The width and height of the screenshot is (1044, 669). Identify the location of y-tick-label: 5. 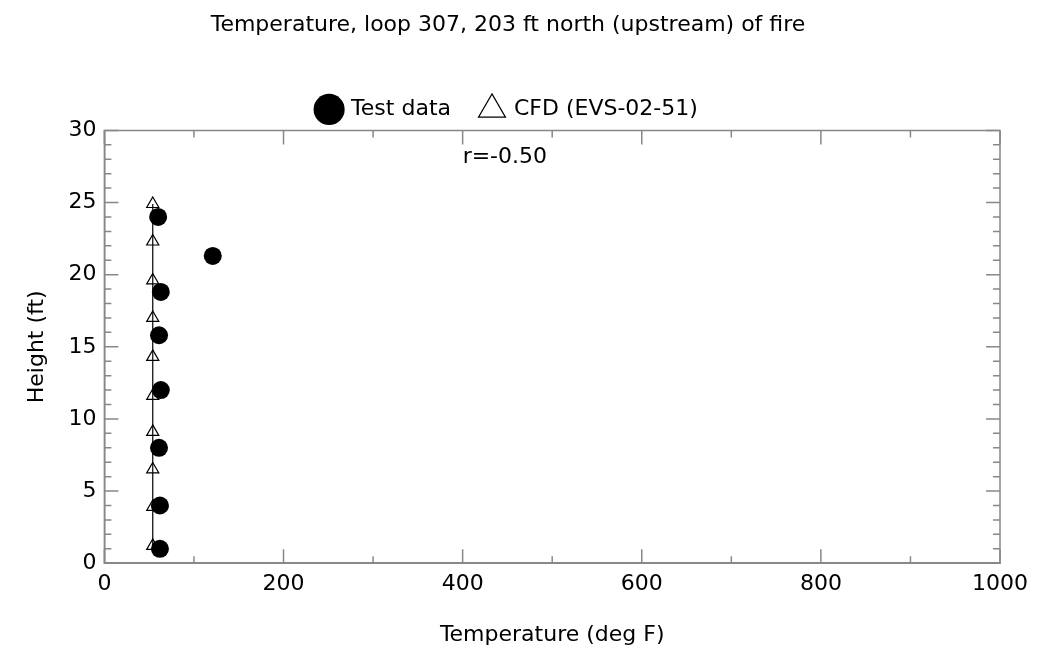
(89, 489).